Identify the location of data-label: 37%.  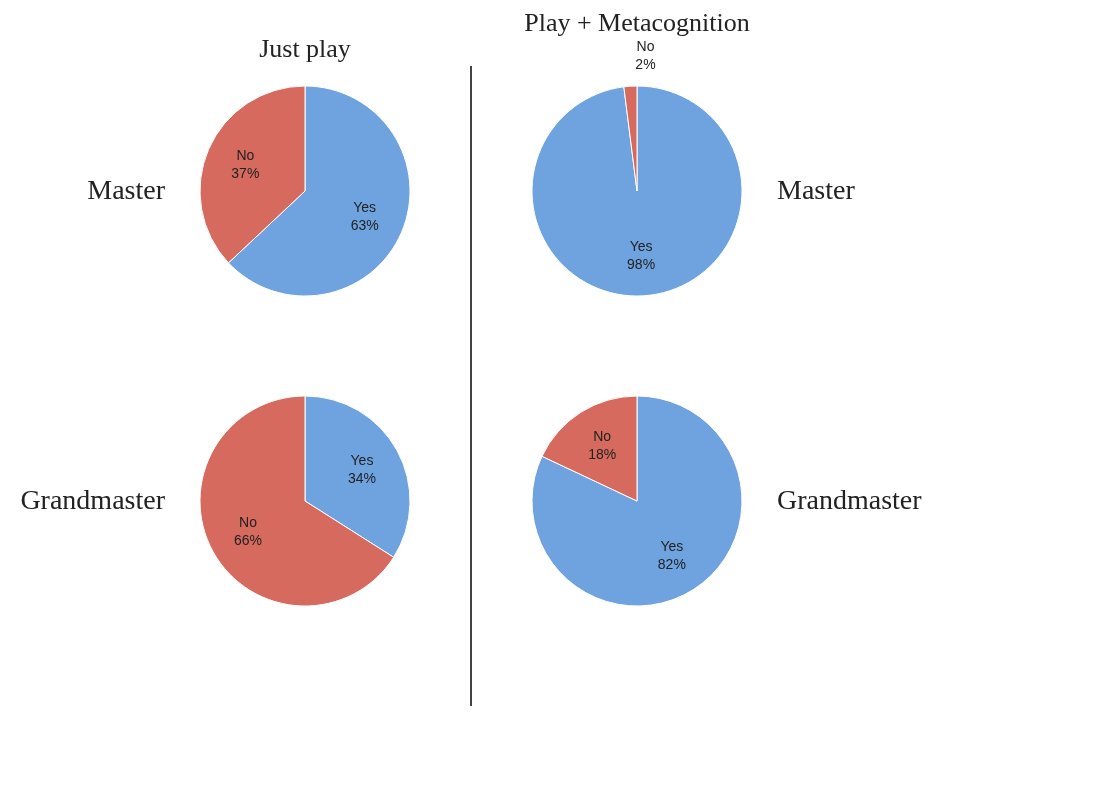
(245, 173).